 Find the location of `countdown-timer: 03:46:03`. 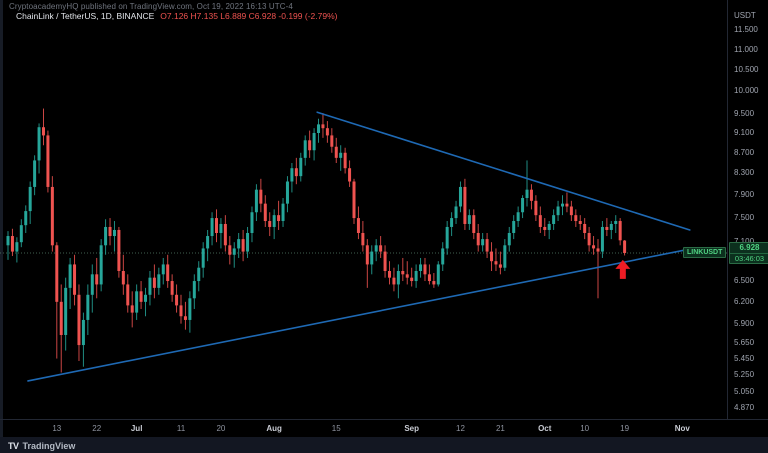

countdown-timer: 03:46:03 is located at coordinates (749, 258).